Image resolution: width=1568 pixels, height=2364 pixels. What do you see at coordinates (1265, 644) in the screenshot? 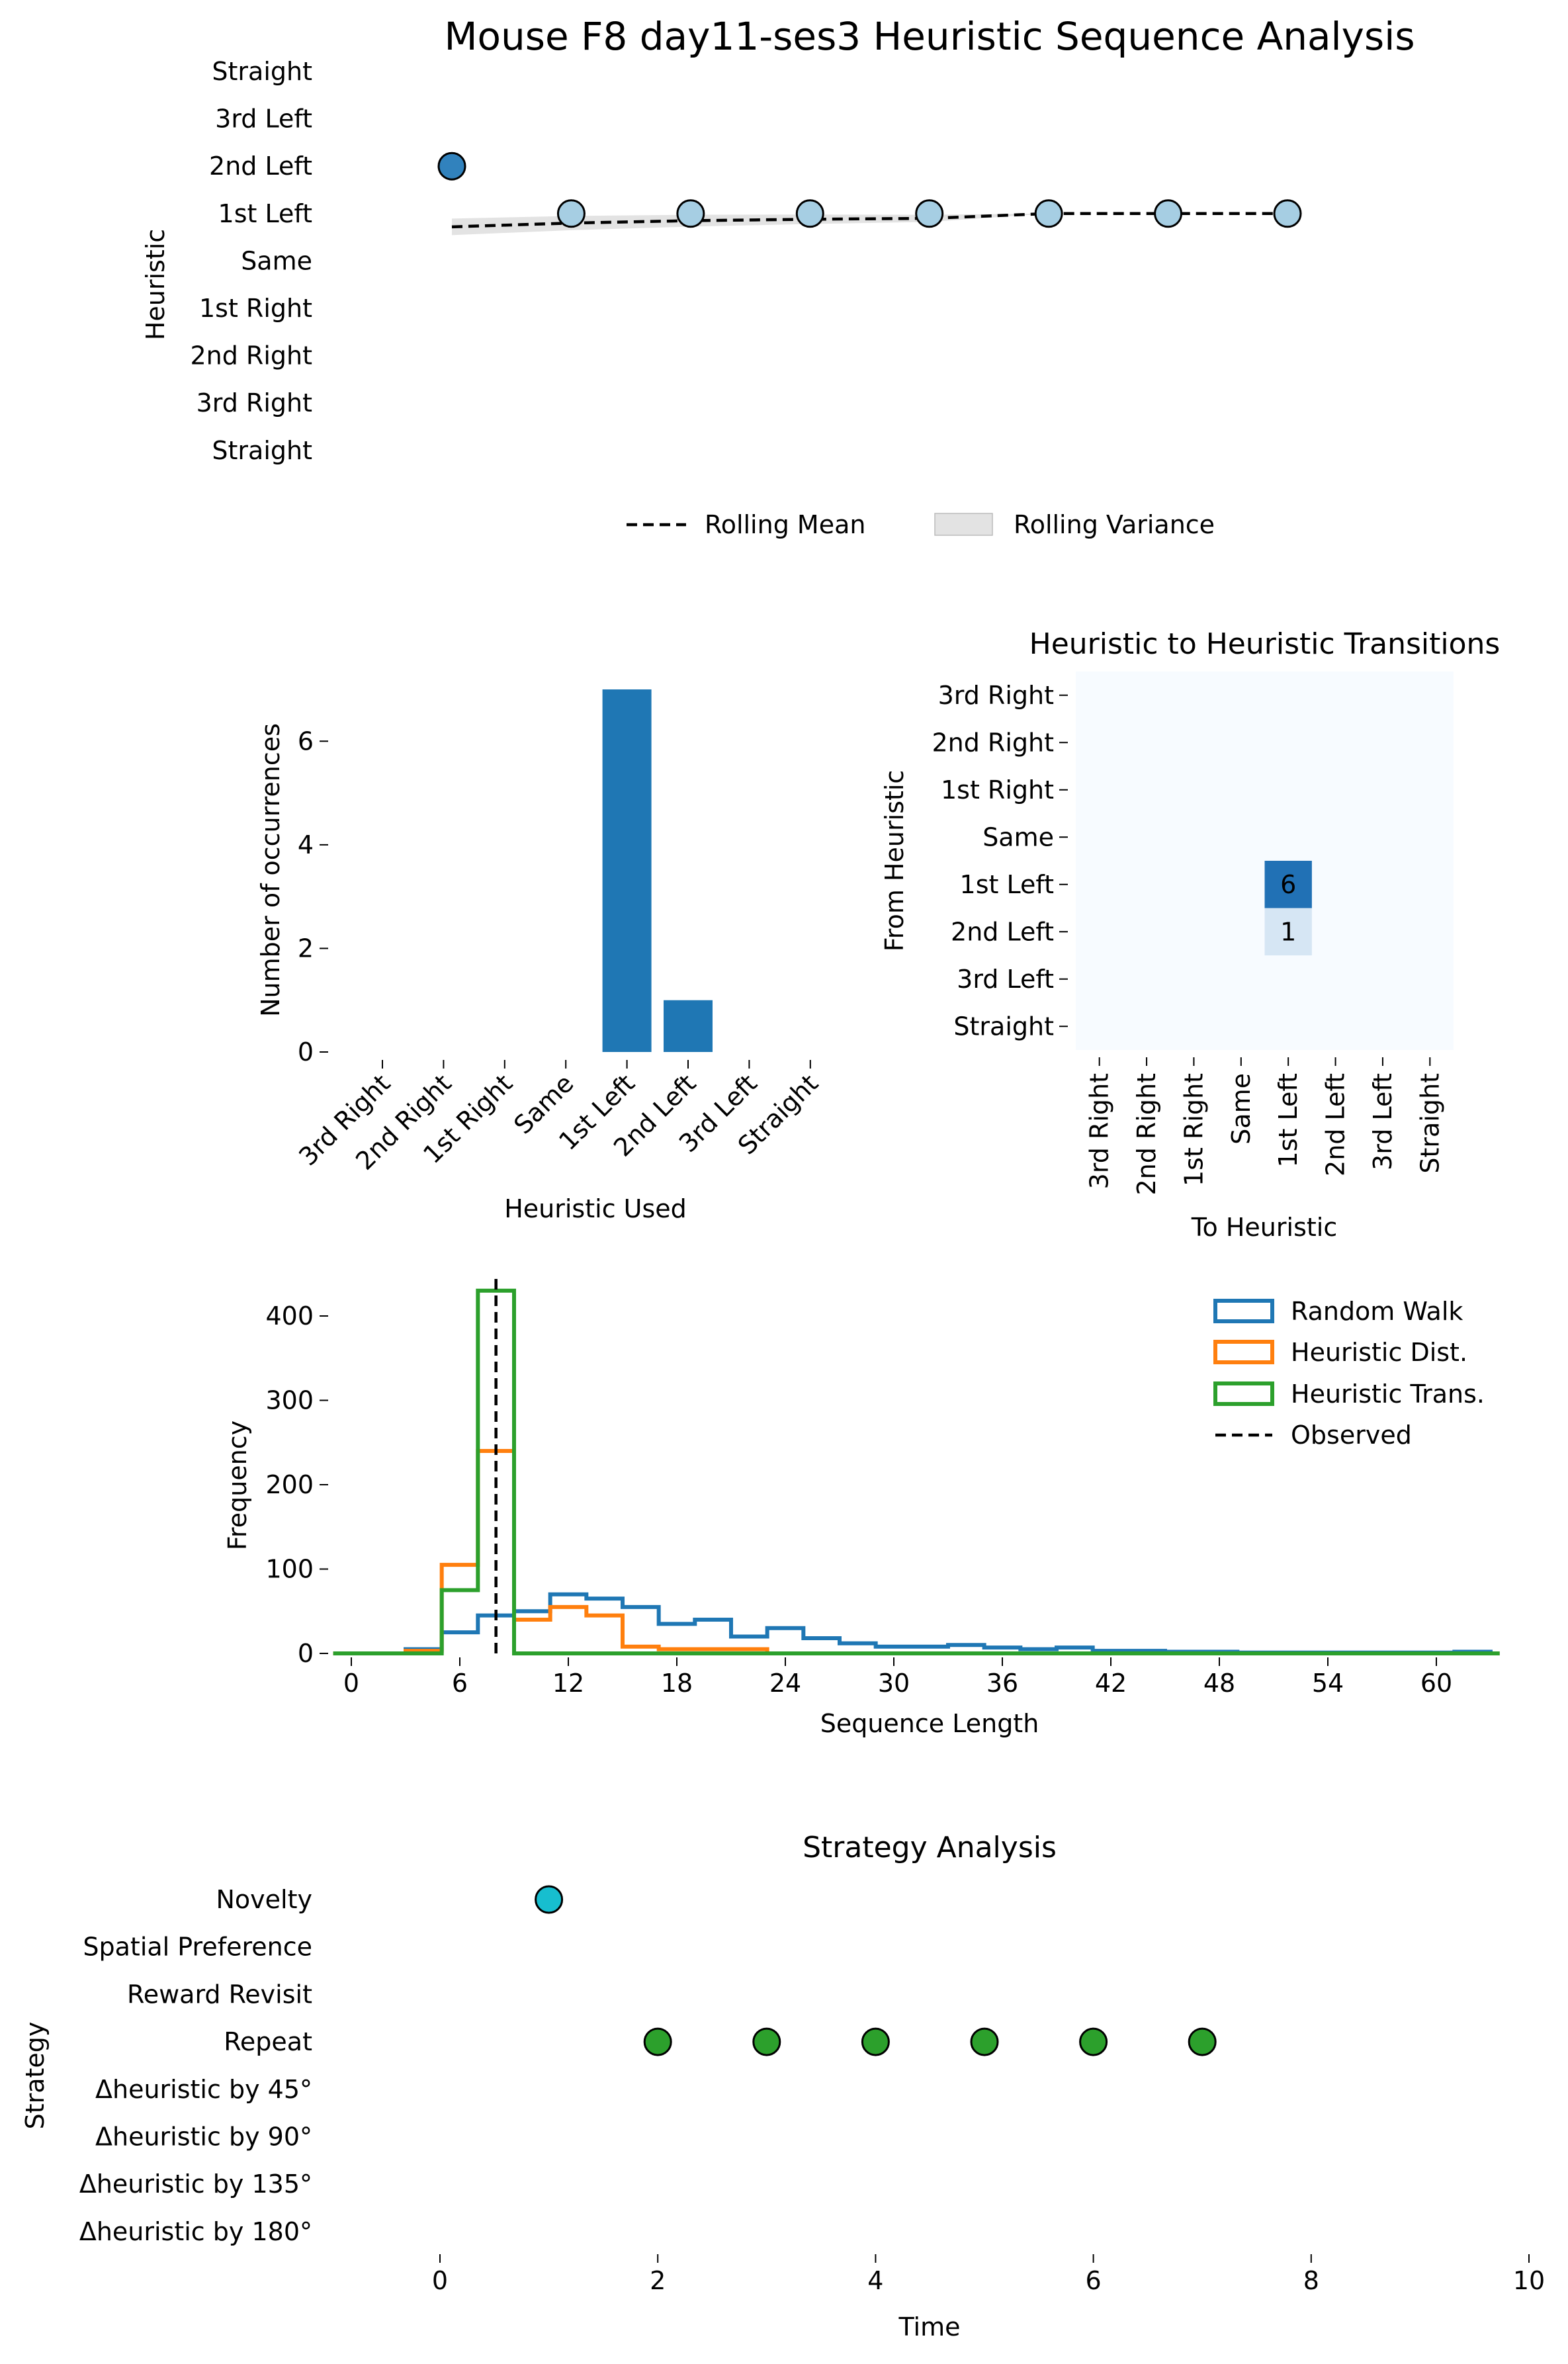
I see `heatmap-title: Heuristic to Heuristic Transitions` at bounding box center [1265, 644].